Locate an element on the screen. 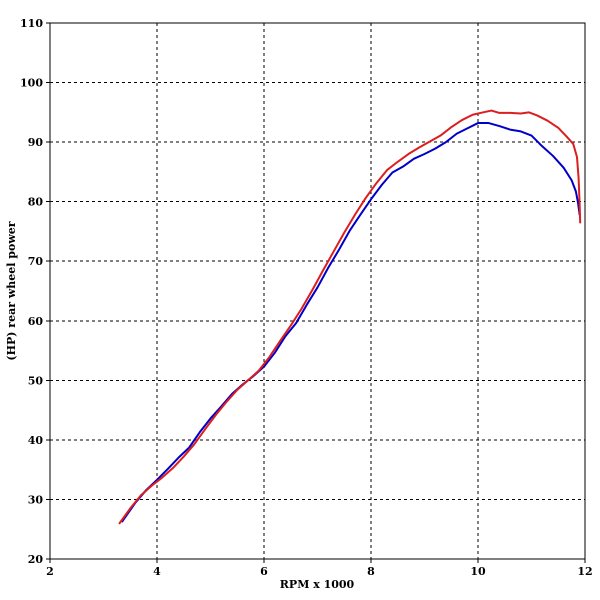 This screenshot has width=600, height=600. y-tick-label: 60 is located at coordinates (36, 321).